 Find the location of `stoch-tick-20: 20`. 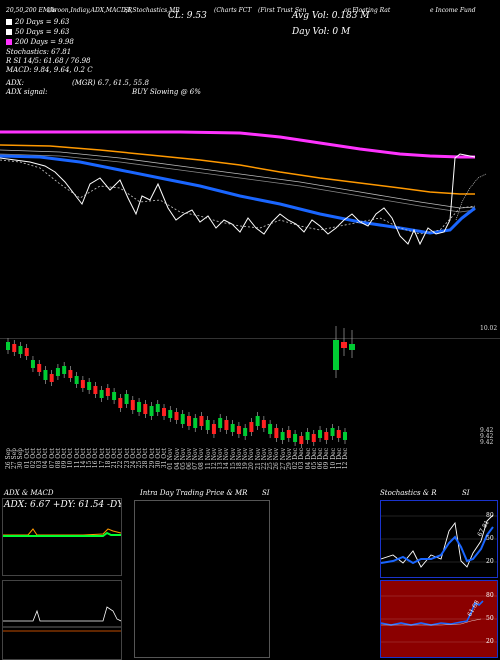

stoch-tick-20: 20 is located at coordinates (490, 561).